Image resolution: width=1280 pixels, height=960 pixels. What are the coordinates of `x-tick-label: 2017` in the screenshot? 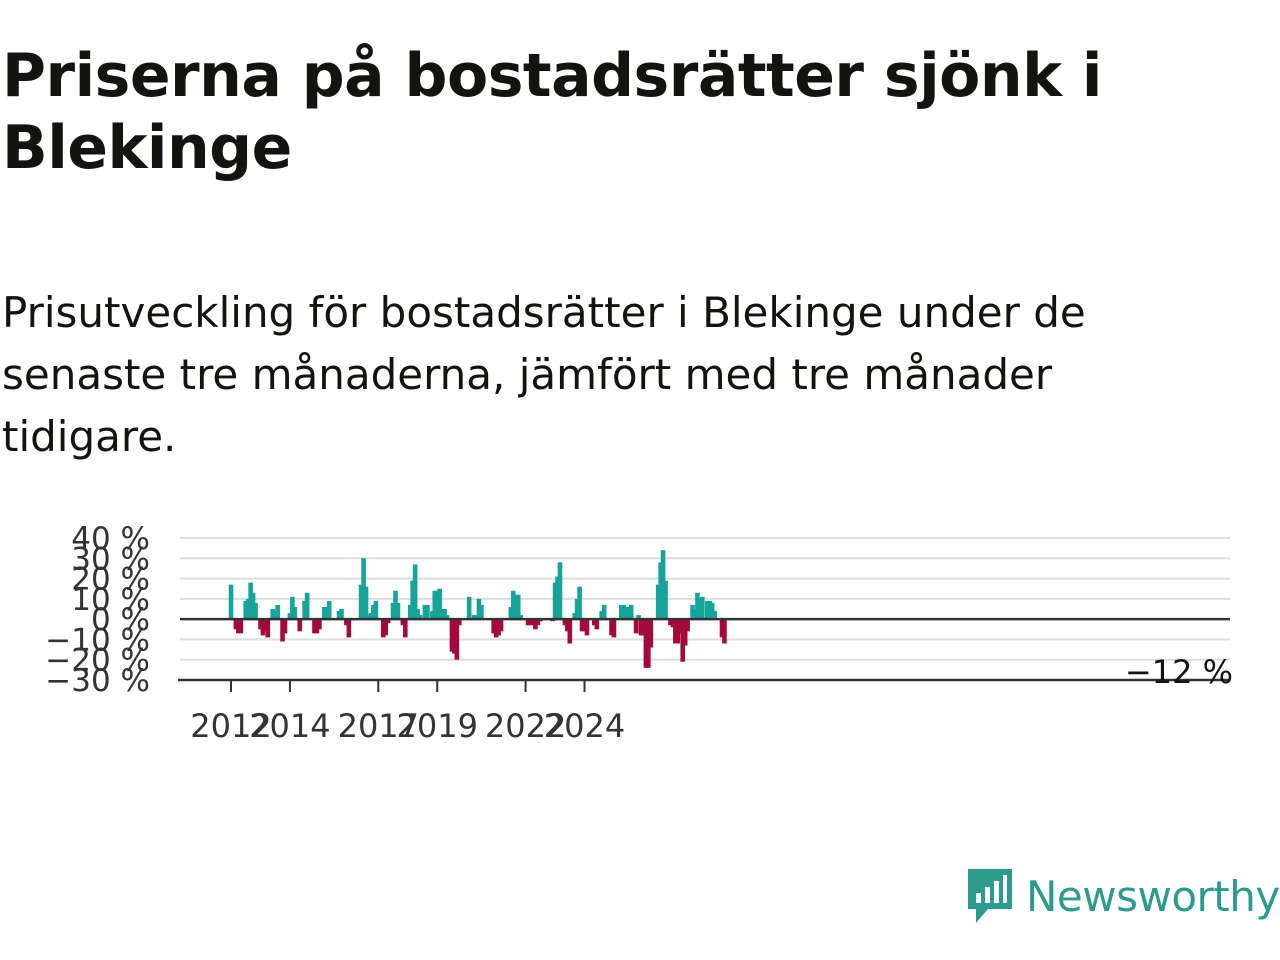 It's located at (378, 726).